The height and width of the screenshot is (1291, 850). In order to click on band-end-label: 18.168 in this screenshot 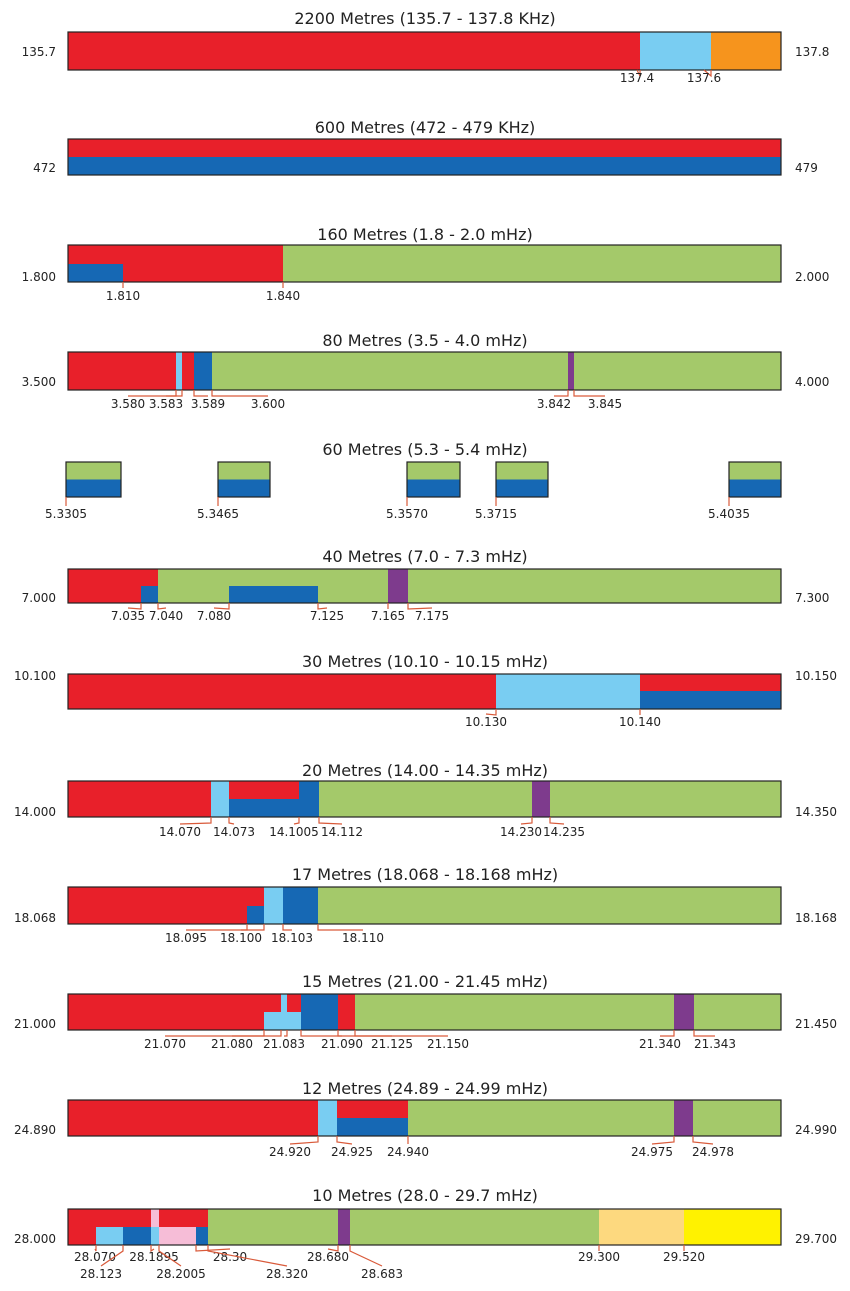, I will do `click(816, 918)`.